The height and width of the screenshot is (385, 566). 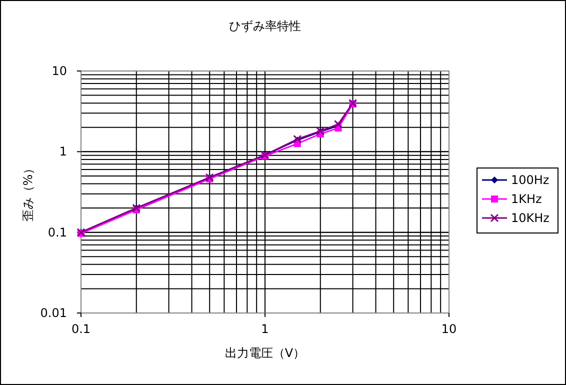 I want to click on y-tick-label: 0.01, so click(x=53, y=313).